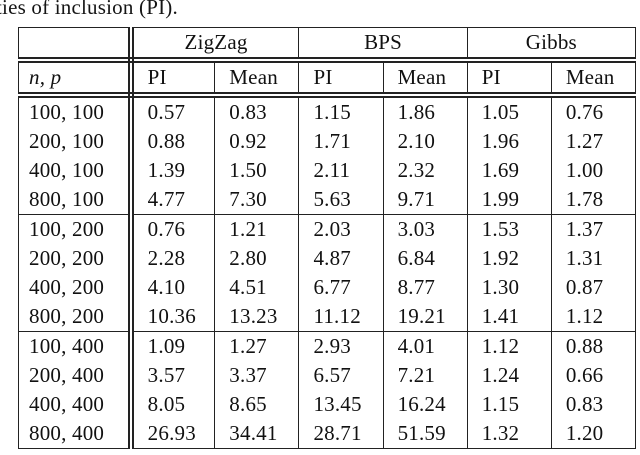 This screenshot has width=640, height=455. I want to click on value-cell: 1.31, so click(593, 258).